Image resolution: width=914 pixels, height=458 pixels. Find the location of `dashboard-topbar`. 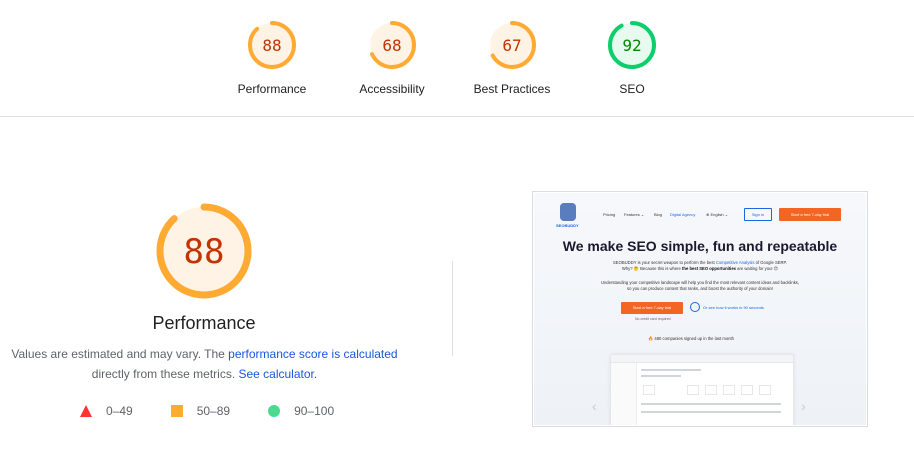

dashboard-topbar is located at coordinates (702, 359).